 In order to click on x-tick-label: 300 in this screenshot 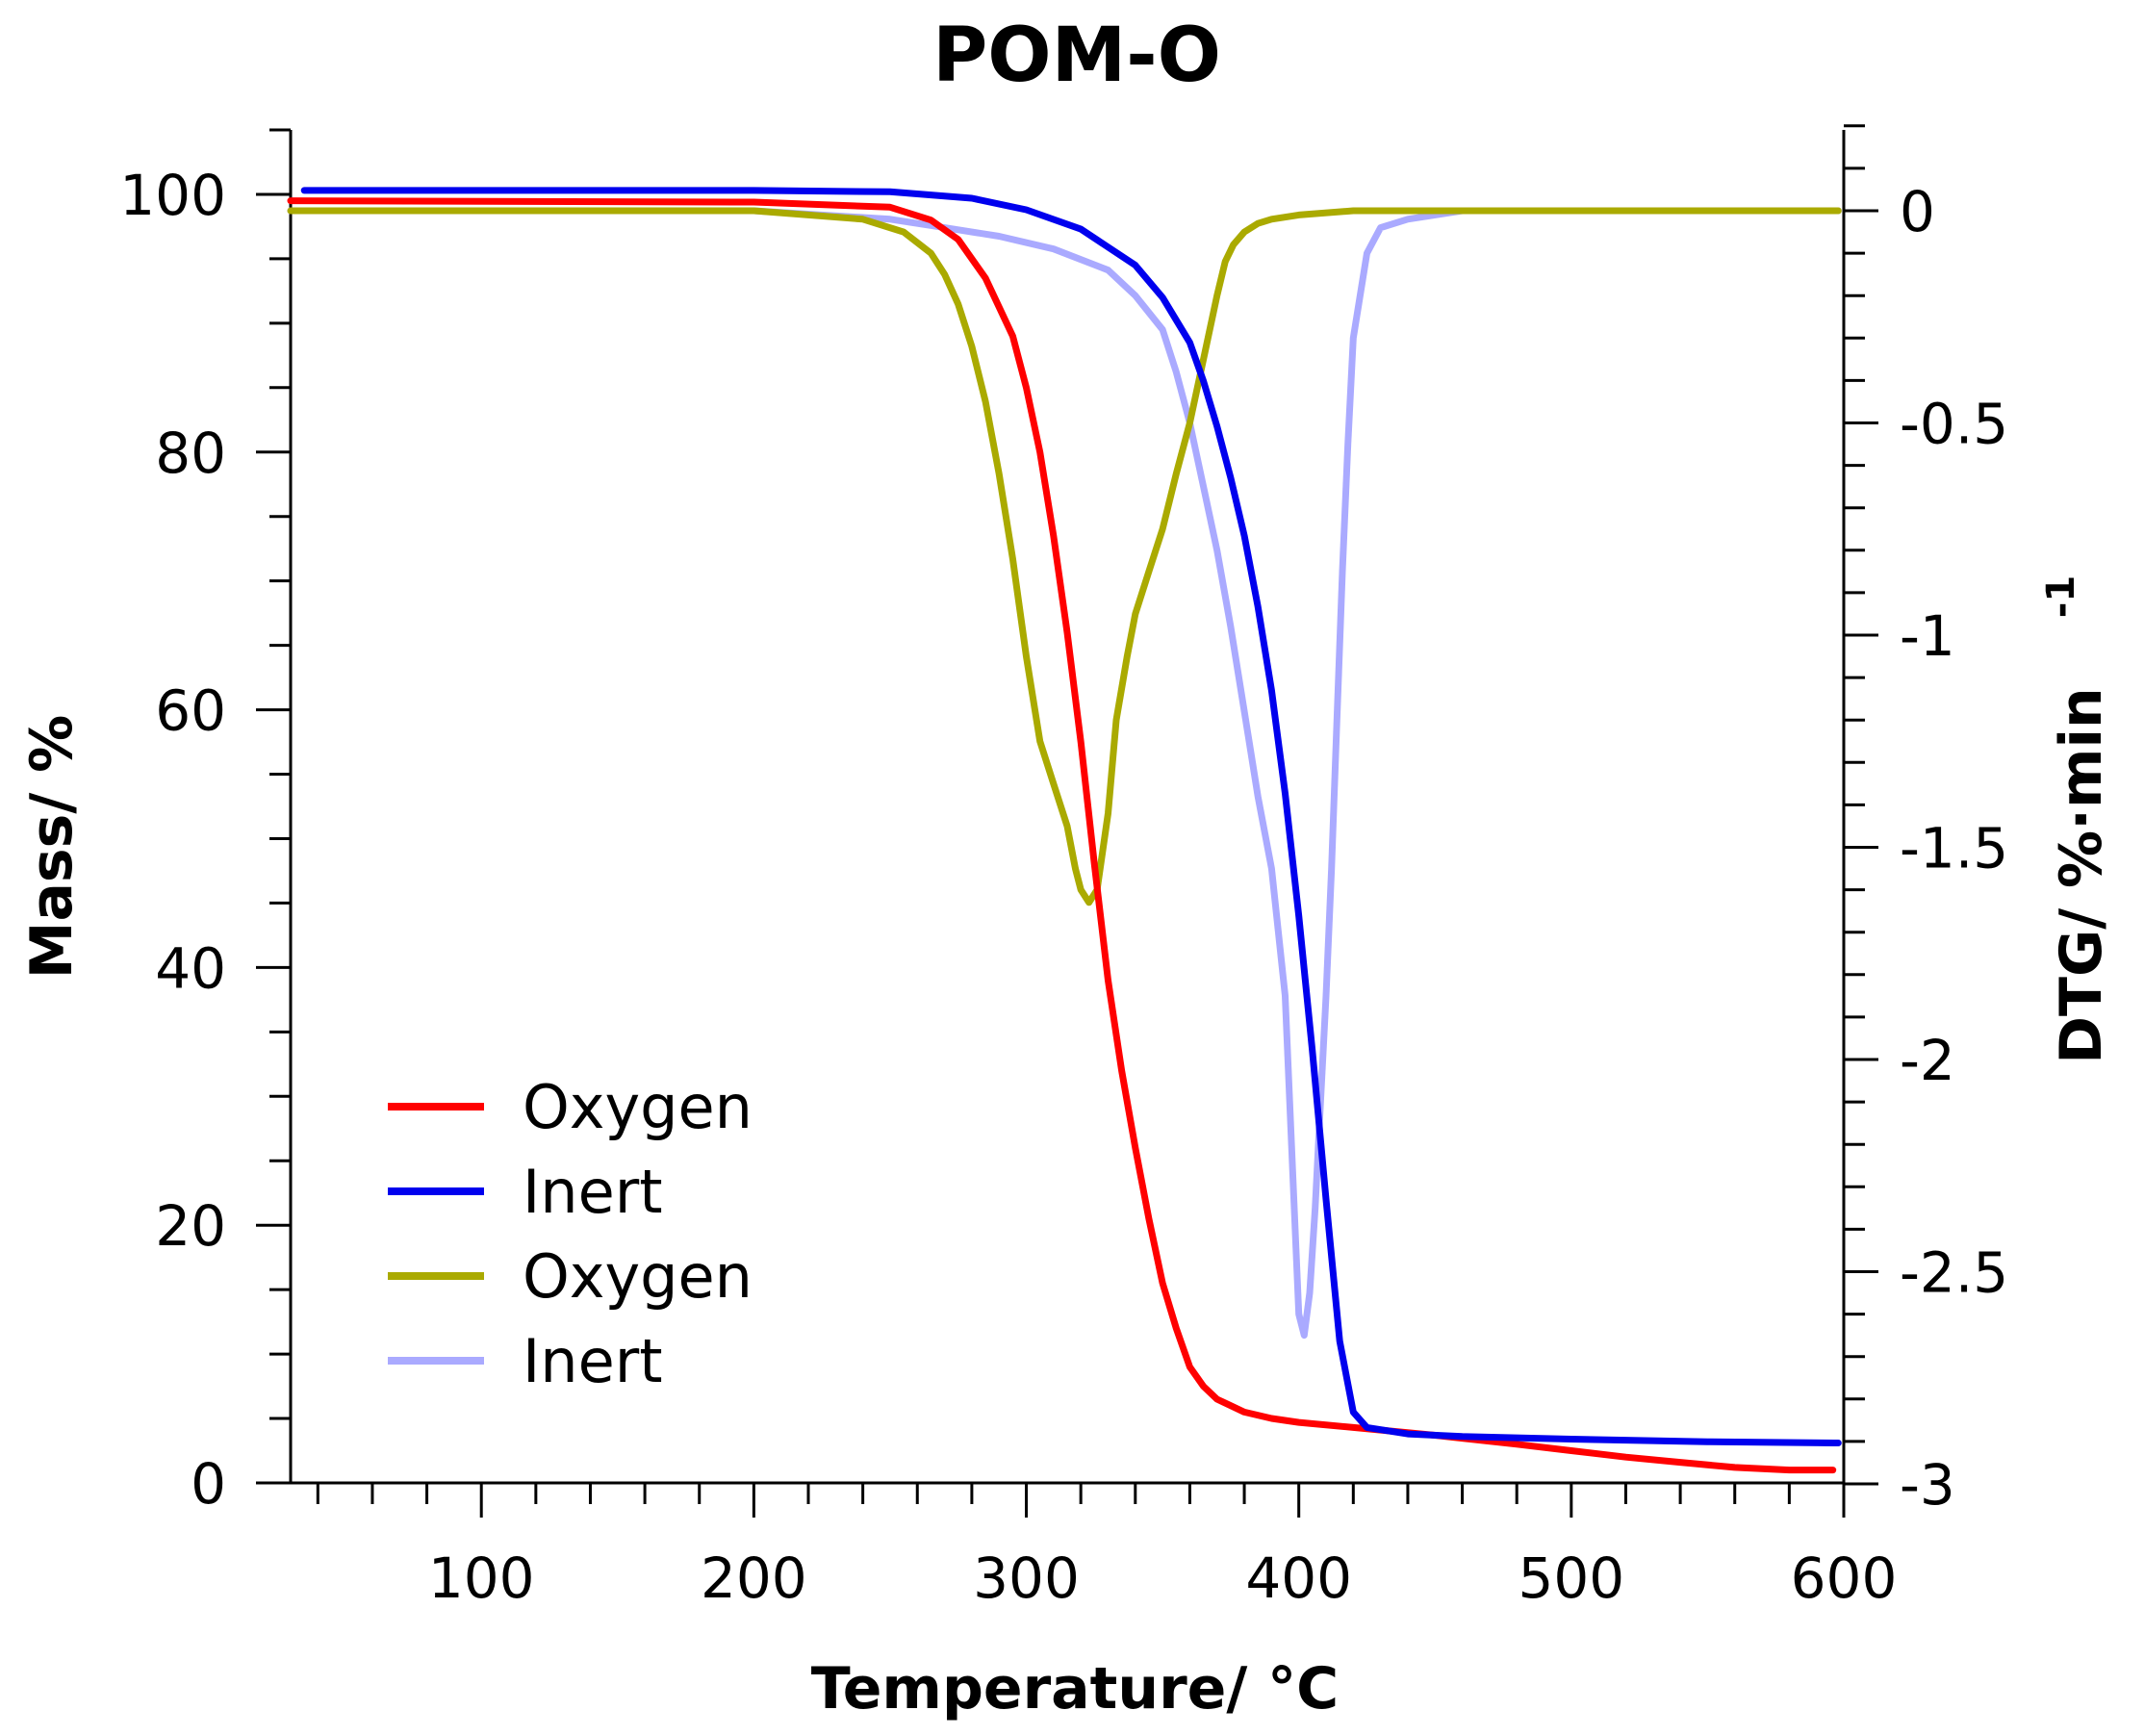, I will do `click(1026, 1578)`.